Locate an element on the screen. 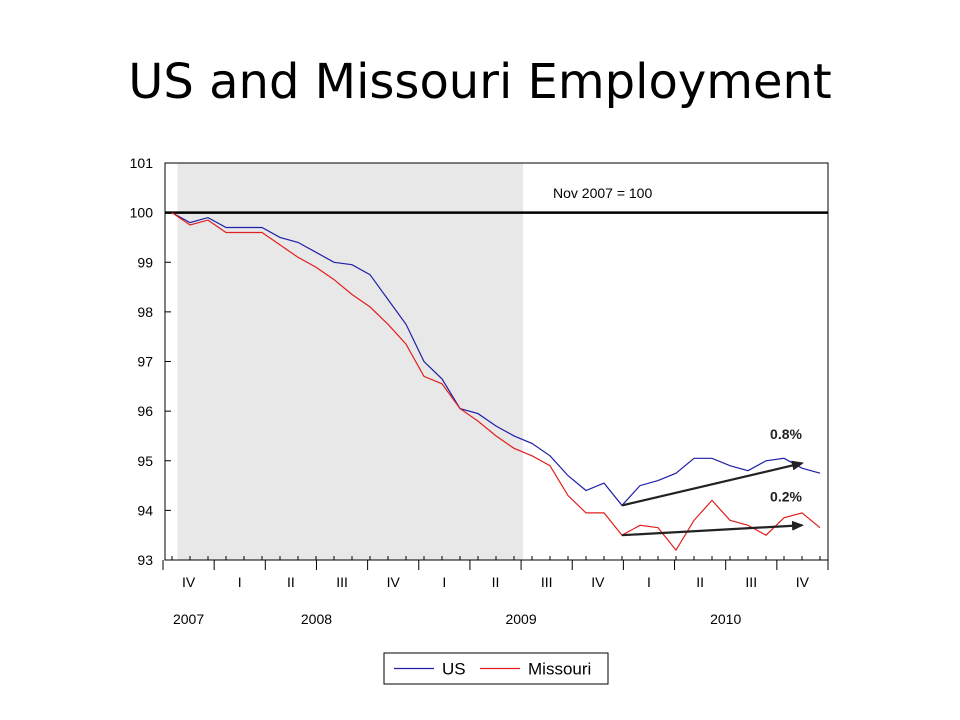 The image size is (960, 720). y-tick-label: 93 is located at coordinates (145, 560).